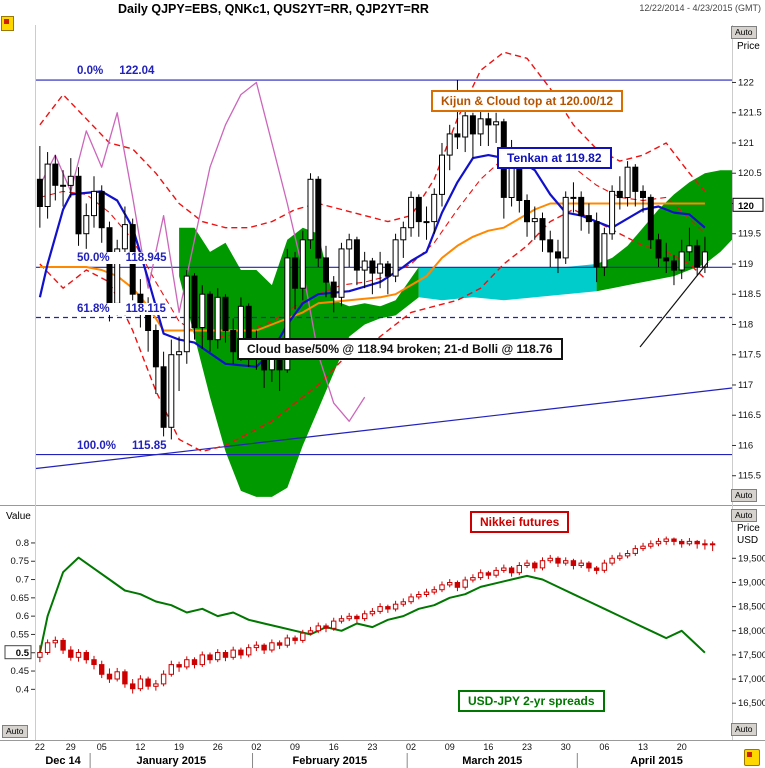 Image resolution: width=765 pixels, height=768 pixels. Describe the element at coordinates (750, 113) in the screenshot. I see `price-tick-label: 121.5` at that location.